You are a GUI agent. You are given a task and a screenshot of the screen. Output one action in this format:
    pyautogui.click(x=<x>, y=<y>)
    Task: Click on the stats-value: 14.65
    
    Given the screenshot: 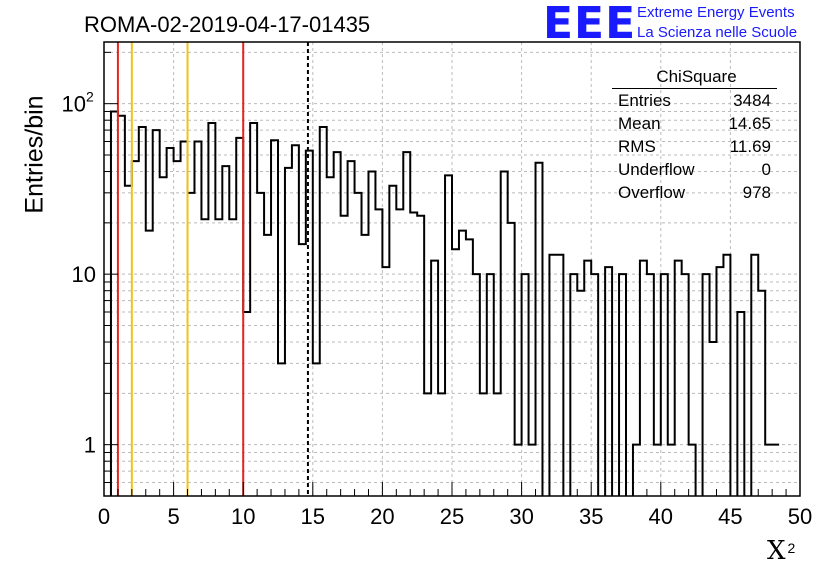 What is the action you would take?
    pyautogui.click(x=749, y=123)
    